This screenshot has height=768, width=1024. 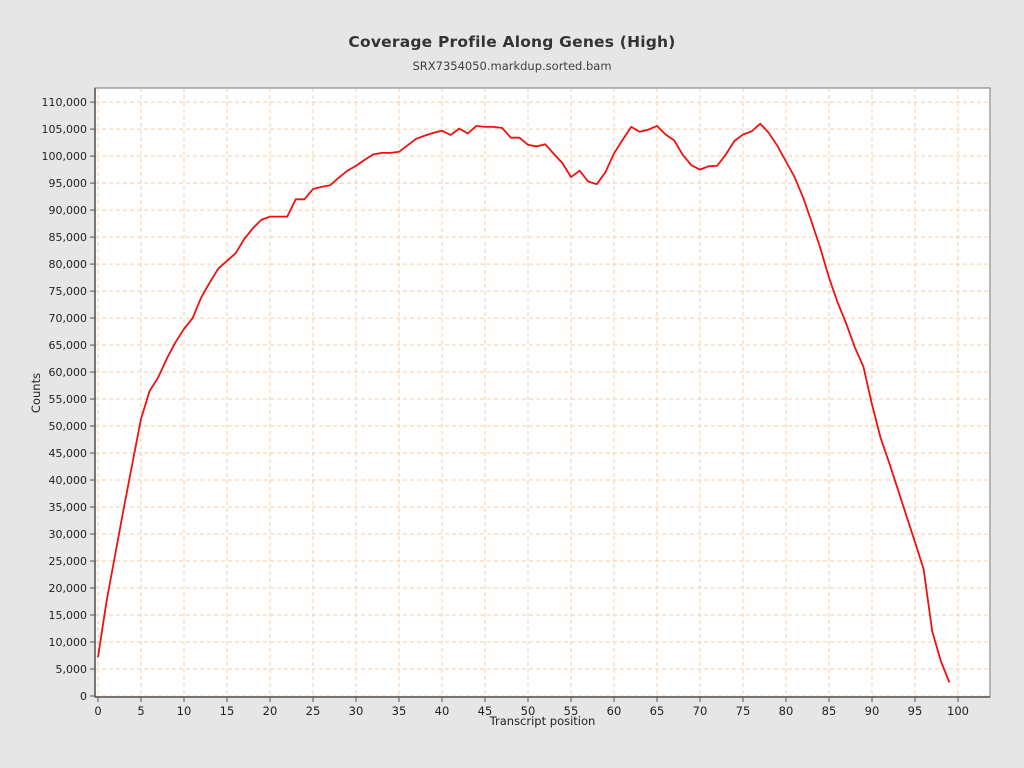 What do you see at coordinates (68, 426) in the screenshot?
I see `svg-text: 50,000` at bounding box center [68, 426].